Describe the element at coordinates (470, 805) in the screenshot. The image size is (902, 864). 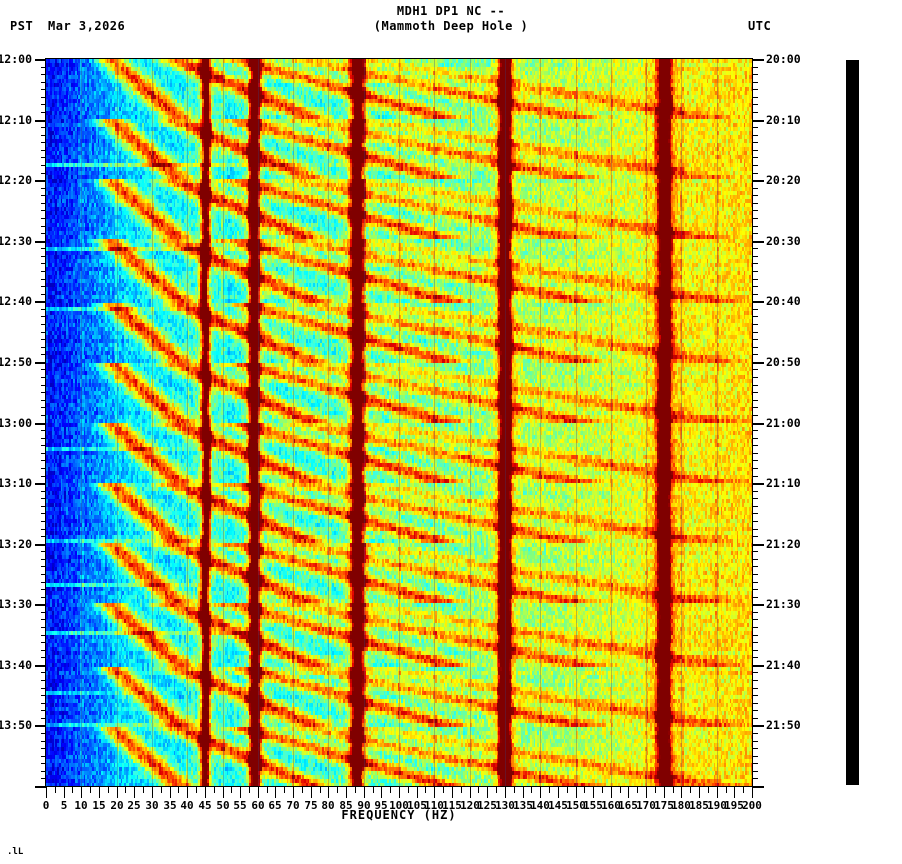
I see `freq-label-120: 120` at that location.